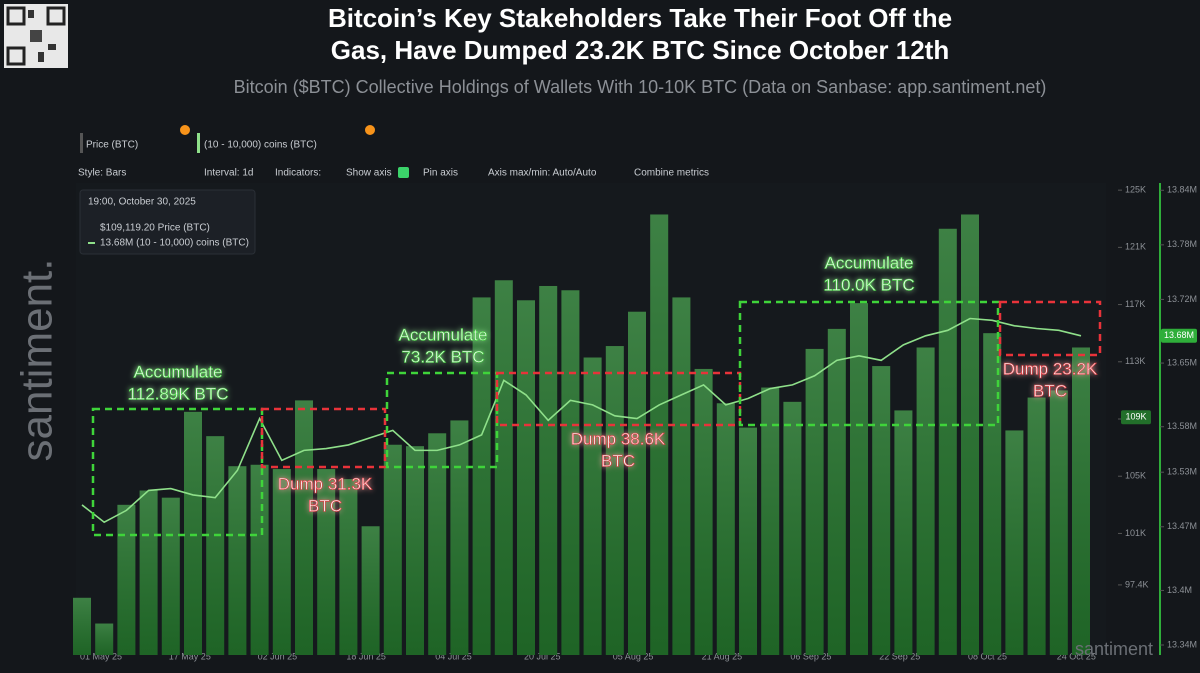 The width and height of the screenshot is (1200, 673). I want to click on tooltip, so click(167, 222).